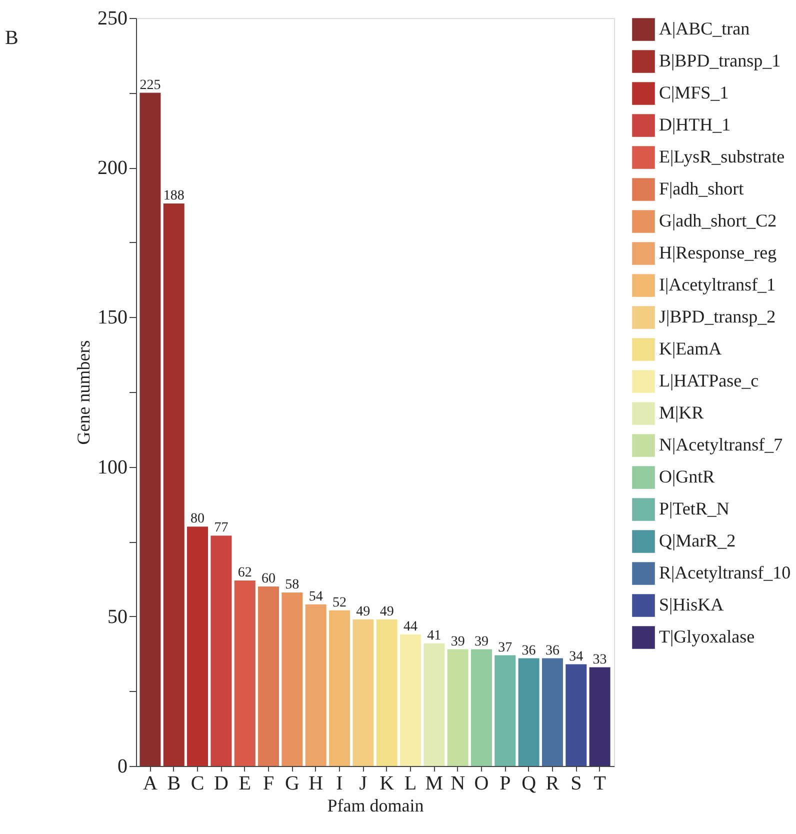 The width and height of the screenshot is (796, 834). What do you see at coordinates (150, 783) in the screenshot?
I see `x-tick-label: A` at bounding box center [150, 783].